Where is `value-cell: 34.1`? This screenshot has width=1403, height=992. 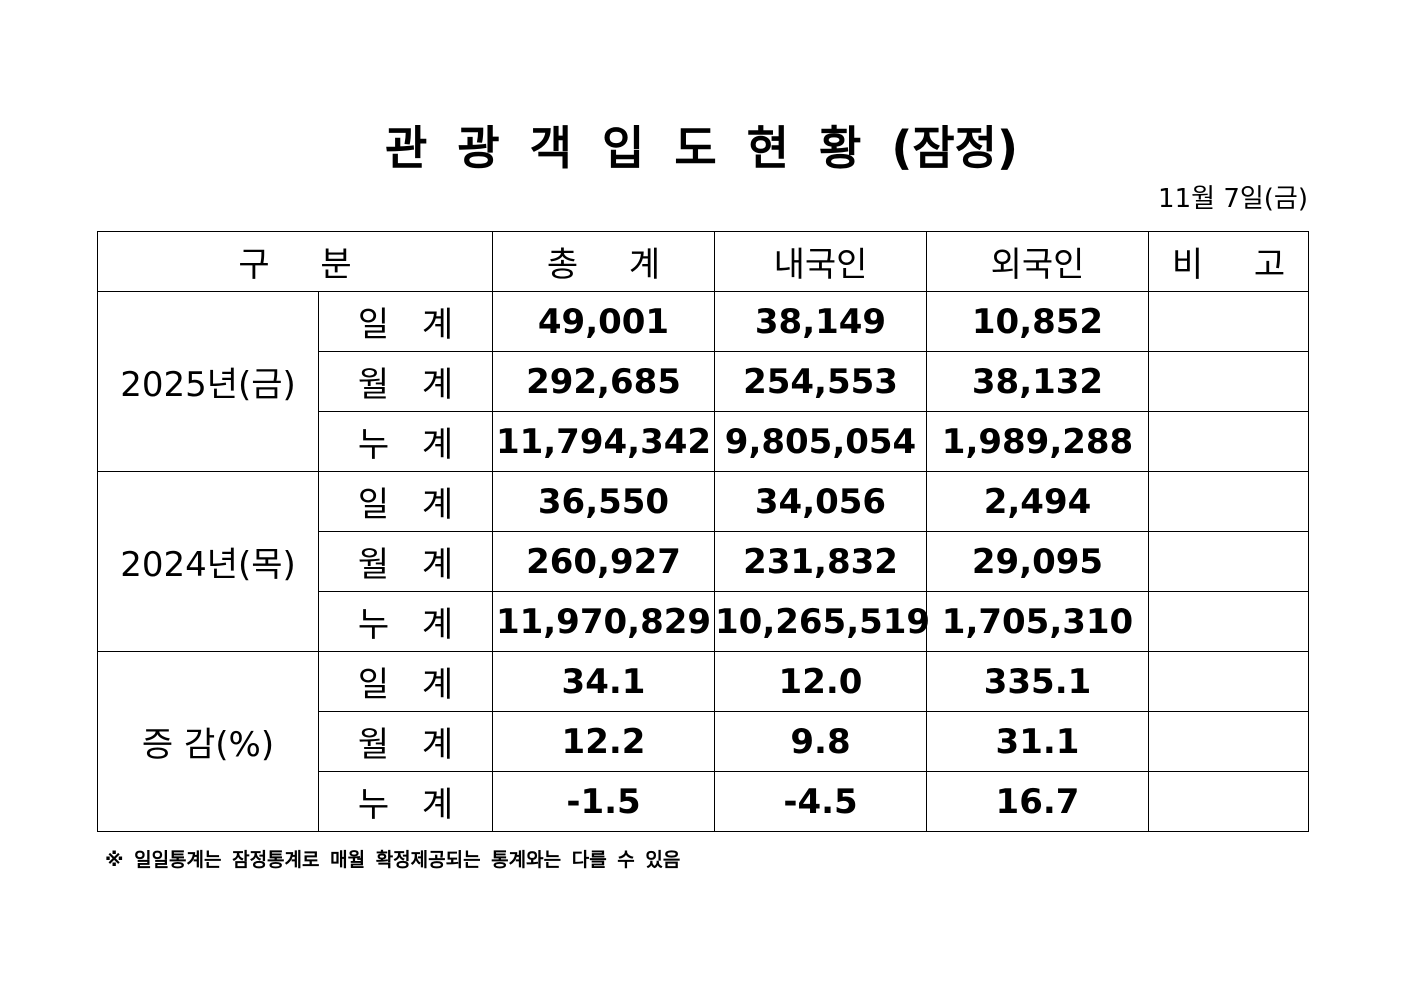 value-cell: 34.1 is located at coordinates (603, 681).